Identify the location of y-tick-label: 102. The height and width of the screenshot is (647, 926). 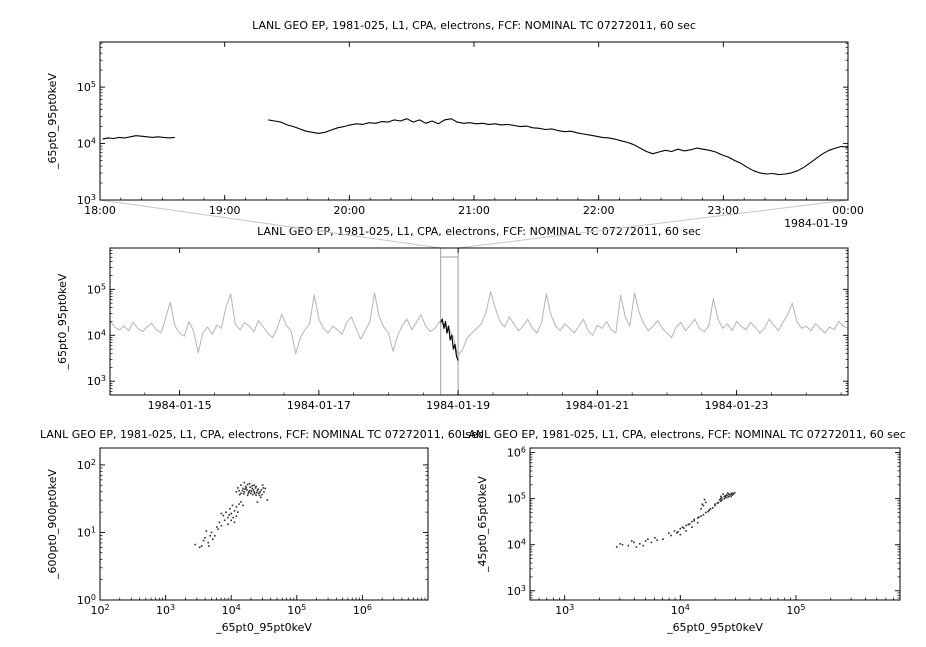
(86, 465).